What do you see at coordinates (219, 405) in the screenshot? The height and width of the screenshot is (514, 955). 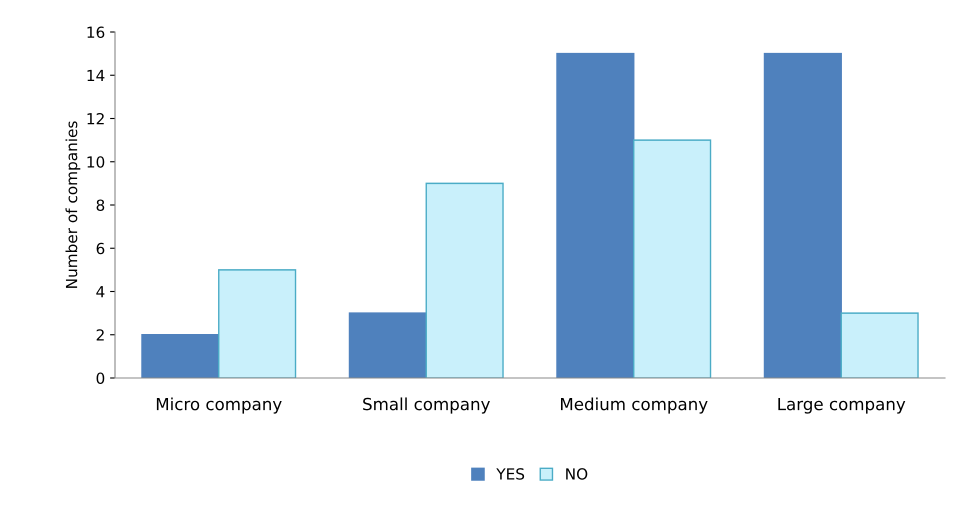 I see `x-tick-label: Micro company` at bounding box center [219, 405].